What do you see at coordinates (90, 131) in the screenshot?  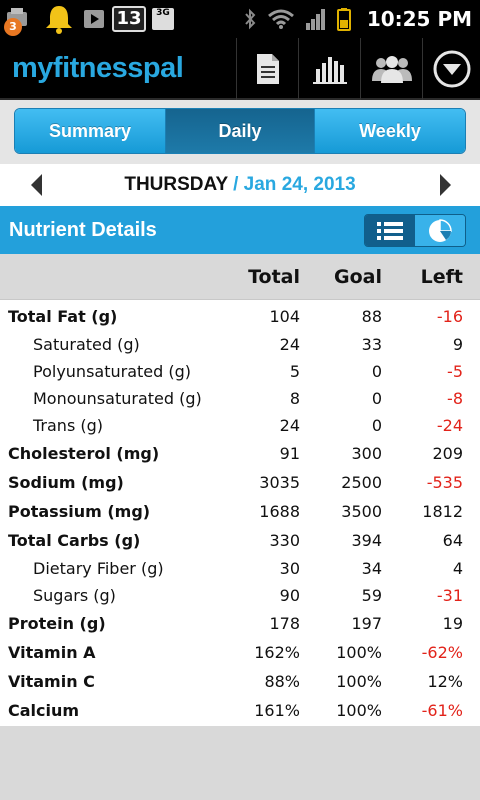 I see `tab-summary: Summary` at bounding box center [90, 131].